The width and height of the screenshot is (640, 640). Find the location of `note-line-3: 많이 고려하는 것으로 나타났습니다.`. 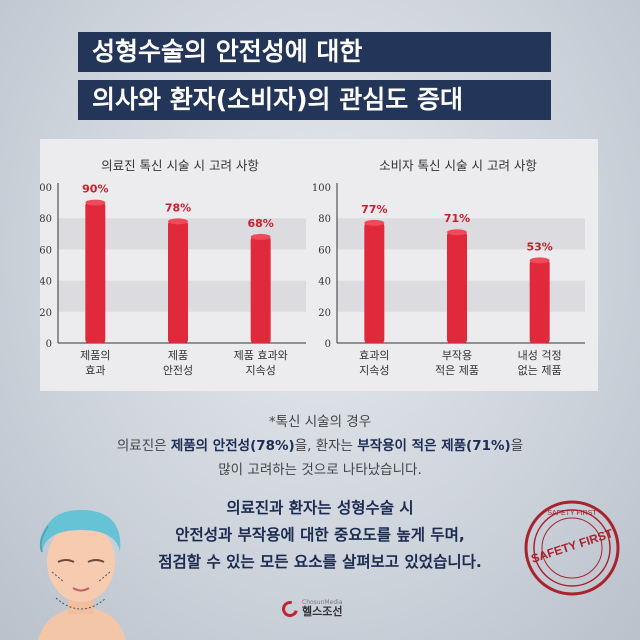

note-line-3: 많이 고려하는 것으로 나타났습니다. is located at coordinates (320, 470).